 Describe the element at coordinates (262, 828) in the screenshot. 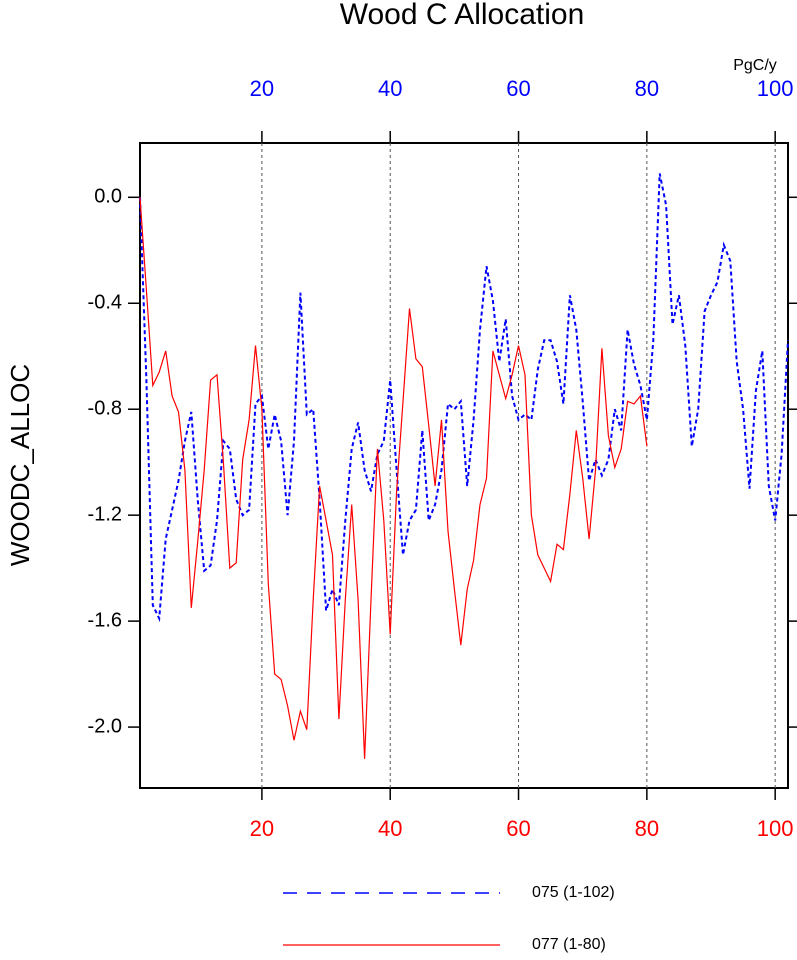

I see `x-tick-label: 20` at that location.